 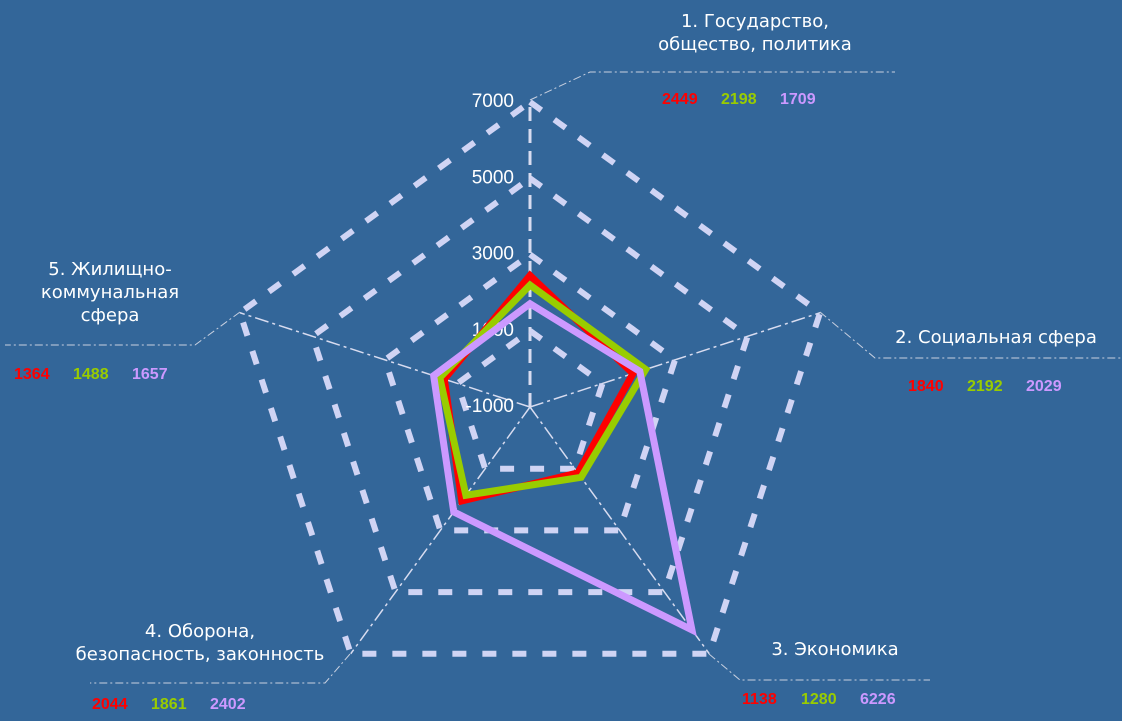 I want to click on grid-line, so click(x=530, y=399).